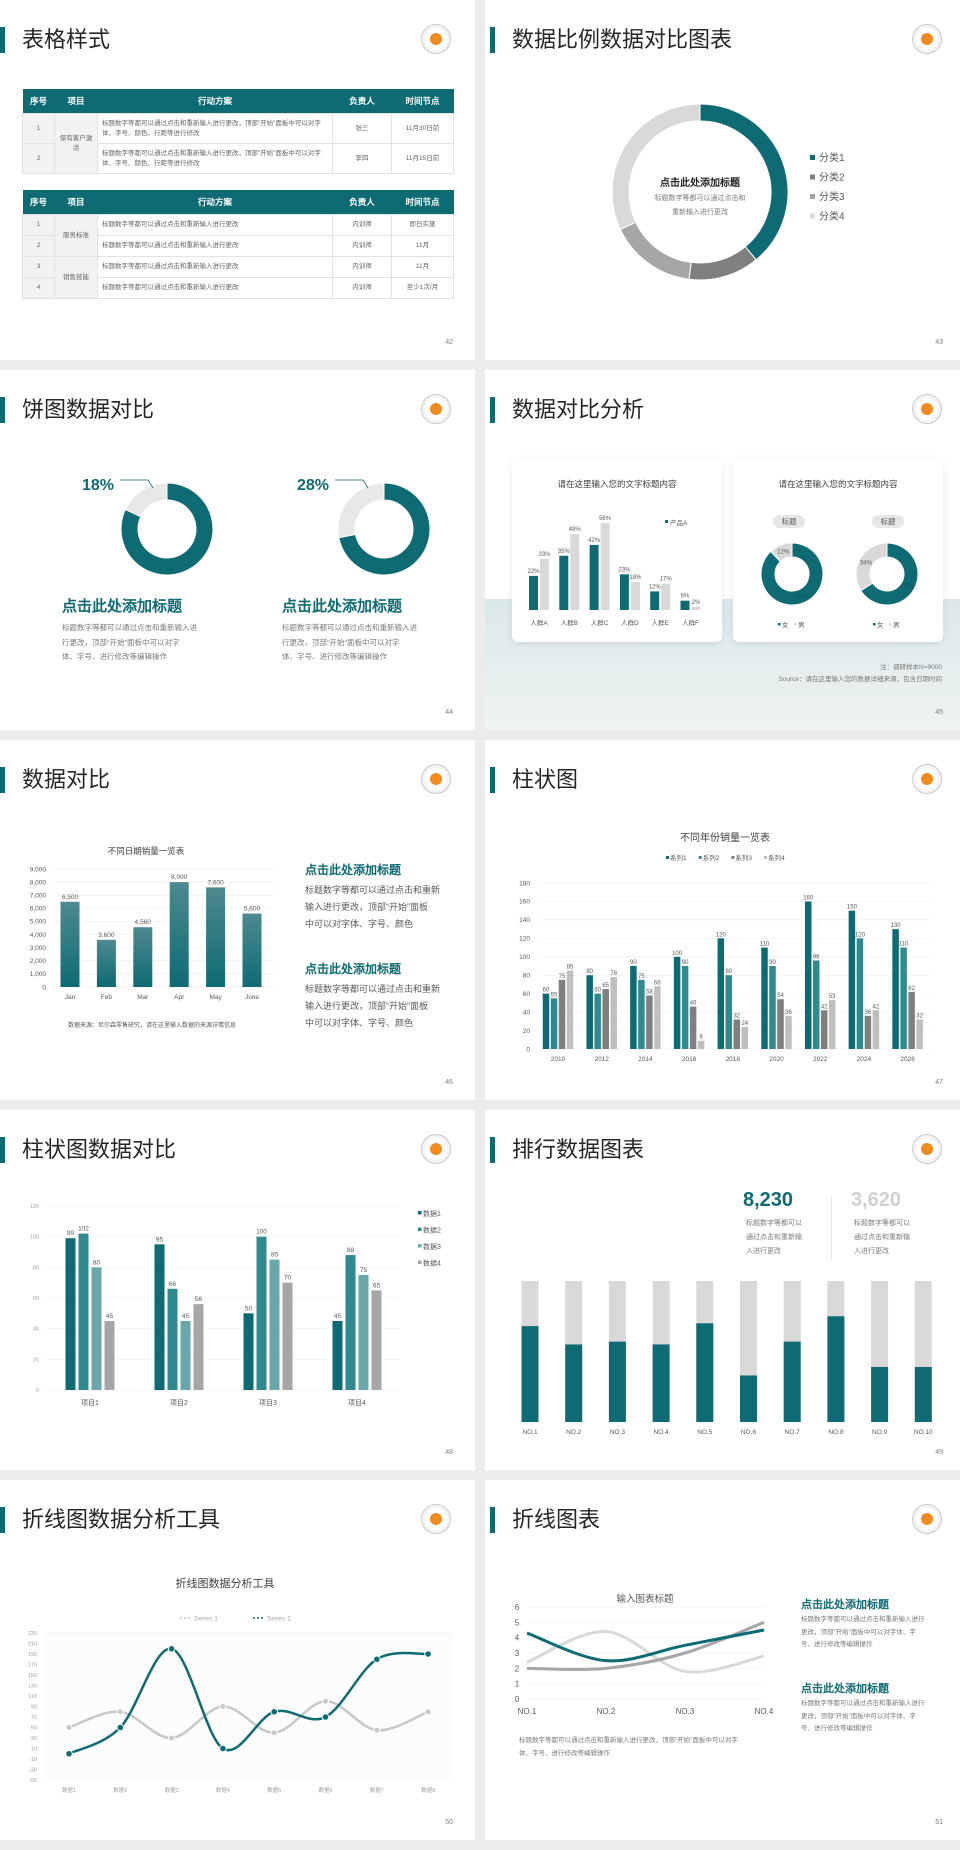  I want to click on y-tick-label: 8,000, so click(38, 882).